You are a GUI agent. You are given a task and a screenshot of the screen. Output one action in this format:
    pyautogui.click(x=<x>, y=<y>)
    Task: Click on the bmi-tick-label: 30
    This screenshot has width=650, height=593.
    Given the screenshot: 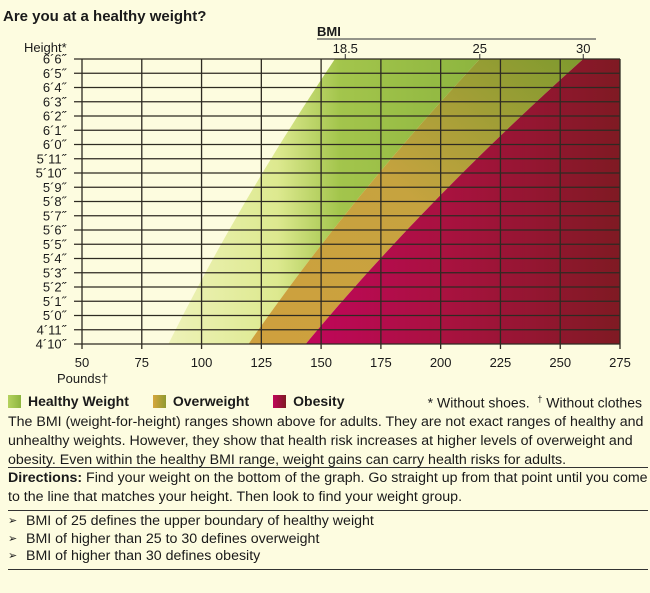 What is the action you would take?
    pyautogui.click(x=583, y=48)
    